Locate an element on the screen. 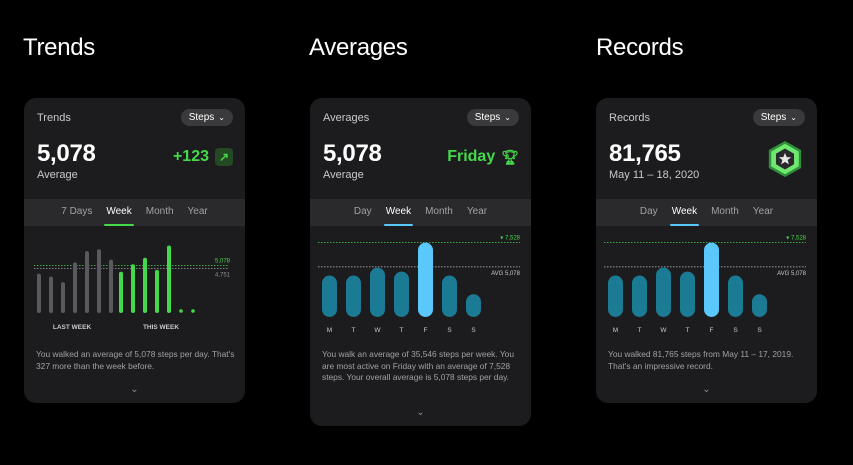 This screenshot has width=853, height=465. trophy-icon: 🏆︎ is located at coordinates (510, 156).